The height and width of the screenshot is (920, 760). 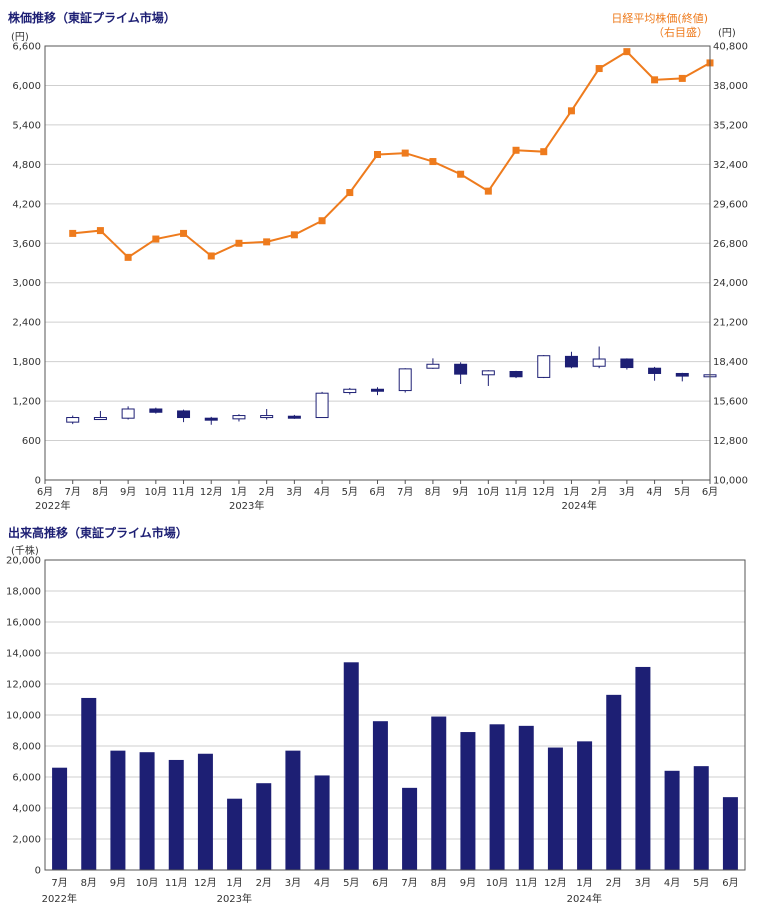 What do you see at coordinates (234, 883) in the screenshot?
I see `volume-x-tick-label: 1月` at bounding box center [234, 883].